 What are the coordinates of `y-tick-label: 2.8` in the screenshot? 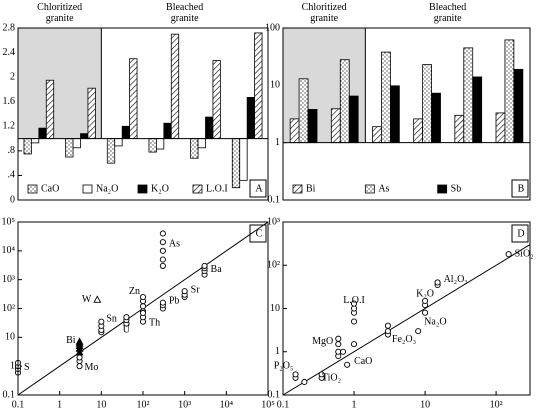 It's located at (9, 27).